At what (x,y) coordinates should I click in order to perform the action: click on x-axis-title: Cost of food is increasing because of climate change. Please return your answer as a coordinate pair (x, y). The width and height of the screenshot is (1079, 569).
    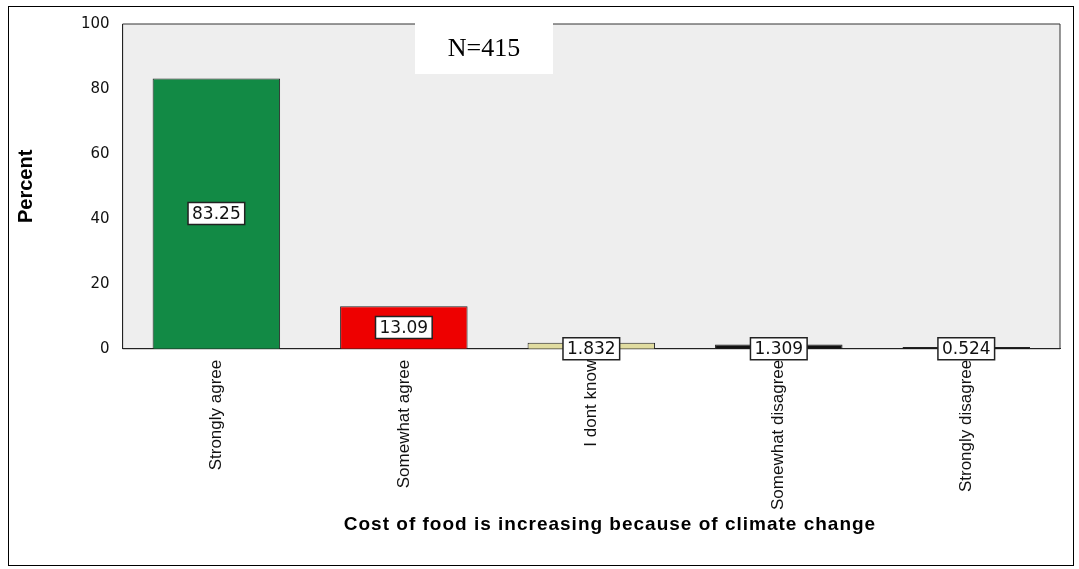
    Looking at the image, I should click on (610, 523).